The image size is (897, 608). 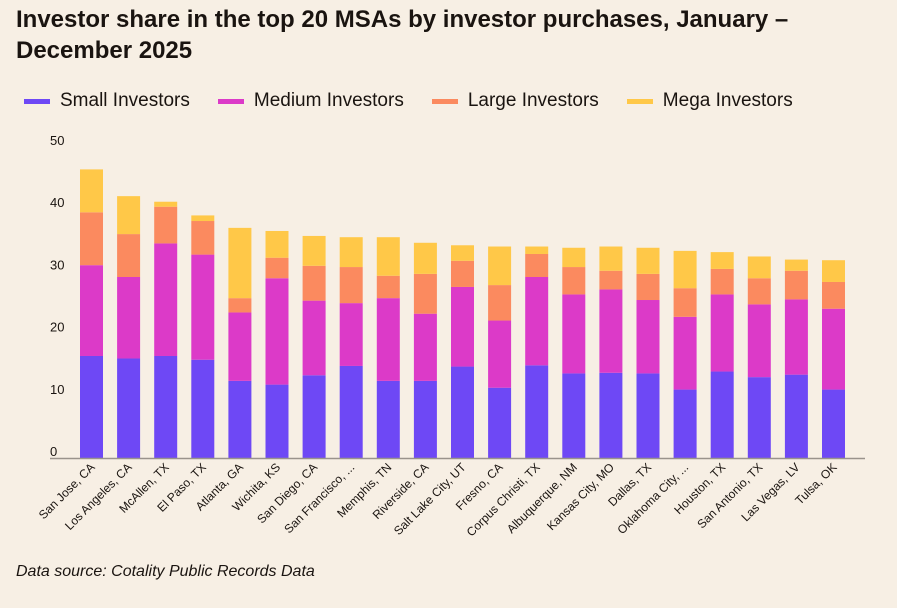 I want to click on y-tick-label: 20, so click(x=57, y=327).